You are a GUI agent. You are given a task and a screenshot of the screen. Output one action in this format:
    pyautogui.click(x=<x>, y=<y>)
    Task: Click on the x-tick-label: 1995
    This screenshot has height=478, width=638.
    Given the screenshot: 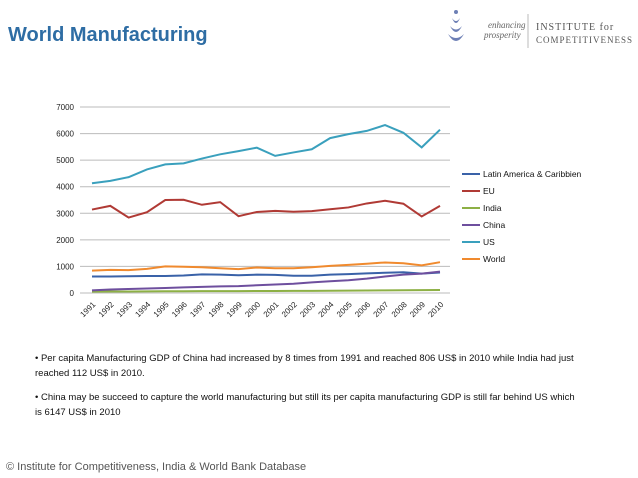 What is the action you would take?
    pyautogui.click(x=161, y=309)
    